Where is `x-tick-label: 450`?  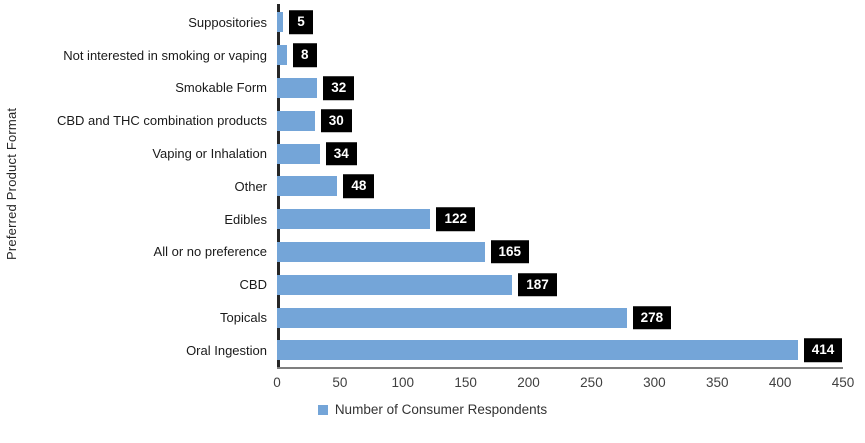 x-tick-label: 450 is located at coordinates (843, 382).